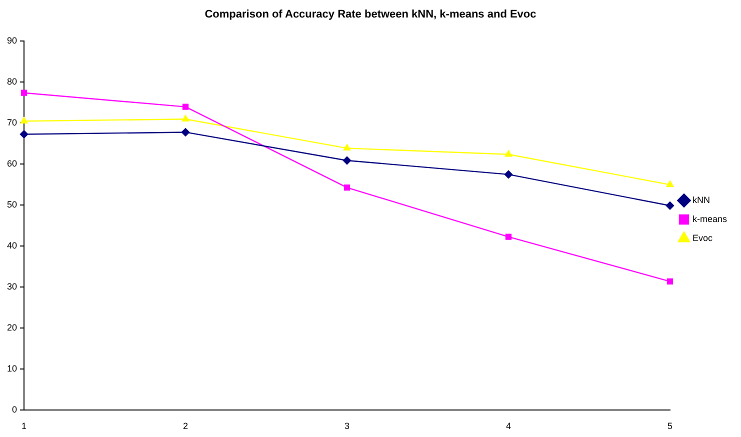 This screenshot has width=741, height=437. What do you see at coordinates (15, 409) in the screenshot?
I see `y-tick-label: 0` at bounding box center [15, 409].